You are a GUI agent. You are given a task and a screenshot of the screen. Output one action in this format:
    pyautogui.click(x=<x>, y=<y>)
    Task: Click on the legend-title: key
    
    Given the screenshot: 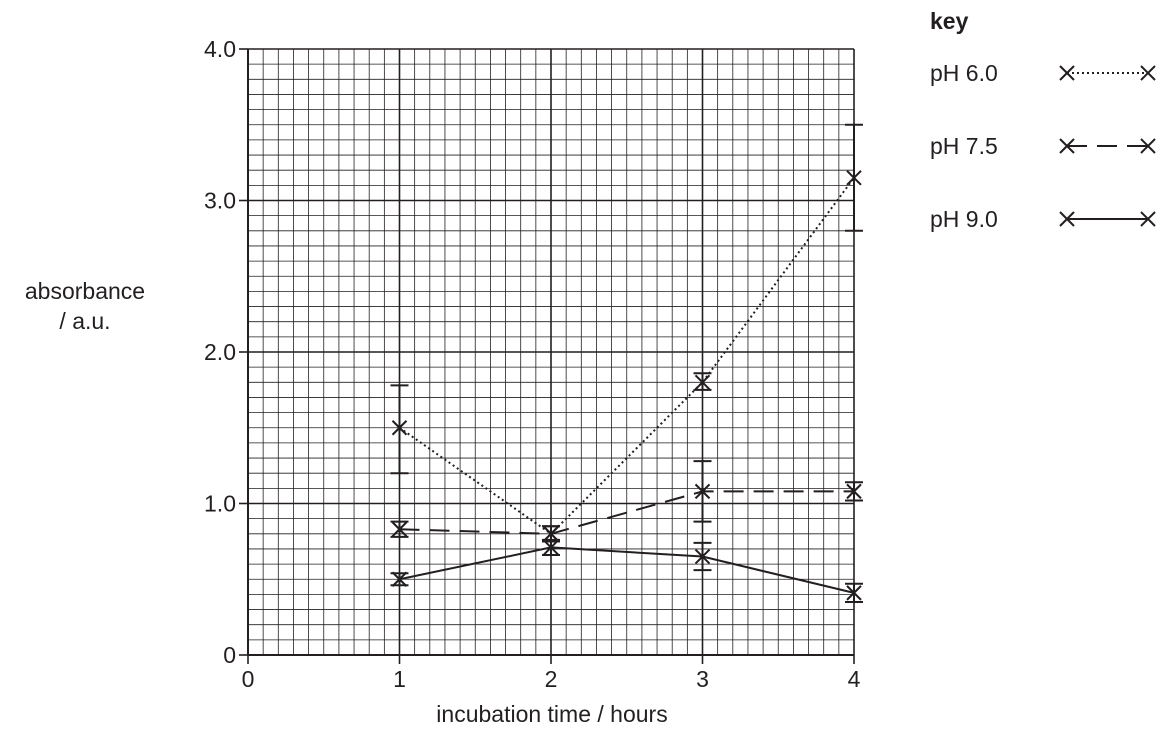 What is the action you would take?
    pyautogui.click(x=949, y=21)
    